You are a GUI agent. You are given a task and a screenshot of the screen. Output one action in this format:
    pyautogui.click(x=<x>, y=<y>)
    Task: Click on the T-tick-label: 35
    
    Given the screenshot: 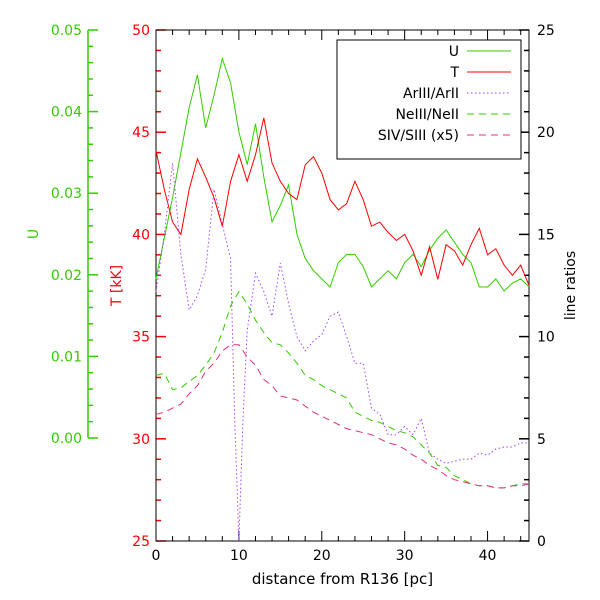 What is the action you would take?
    pyautogui.click(x=141, y=338)
    